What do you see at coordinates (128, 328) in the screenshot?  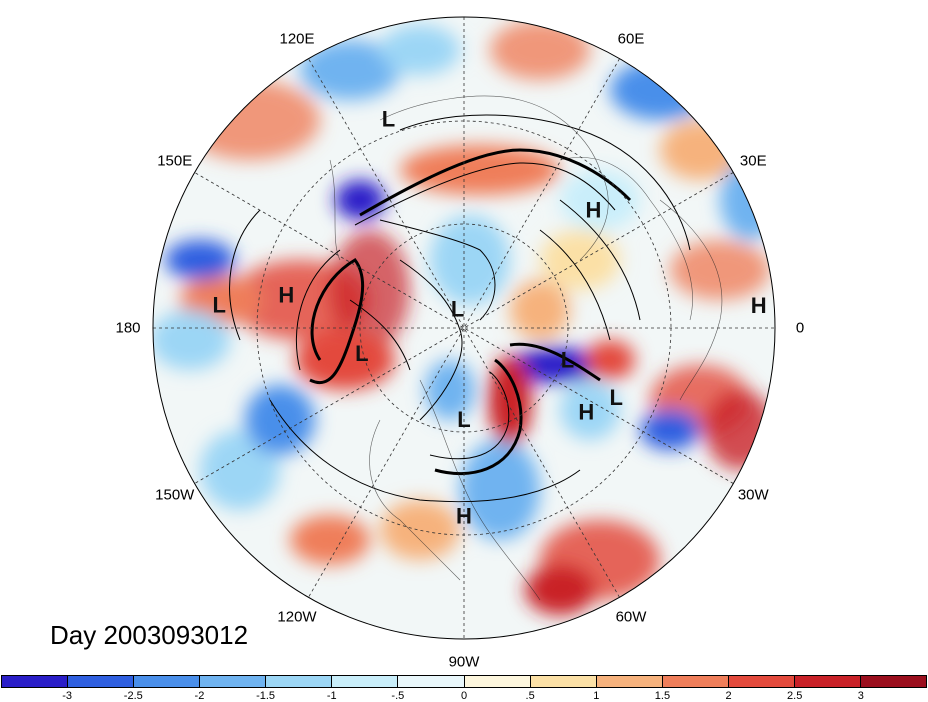 I see `longitude-label: 180` at bounding box center [128, 328].